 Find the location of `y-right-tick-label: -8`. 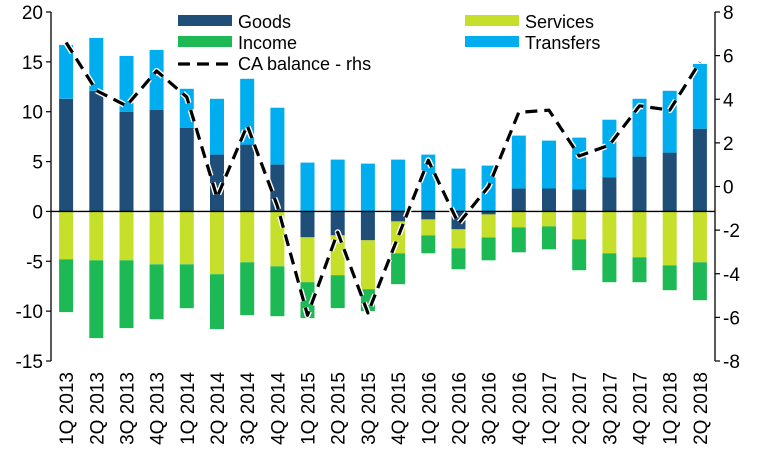

y-right-tick-label: -8 is located at coordinates (731, 362).